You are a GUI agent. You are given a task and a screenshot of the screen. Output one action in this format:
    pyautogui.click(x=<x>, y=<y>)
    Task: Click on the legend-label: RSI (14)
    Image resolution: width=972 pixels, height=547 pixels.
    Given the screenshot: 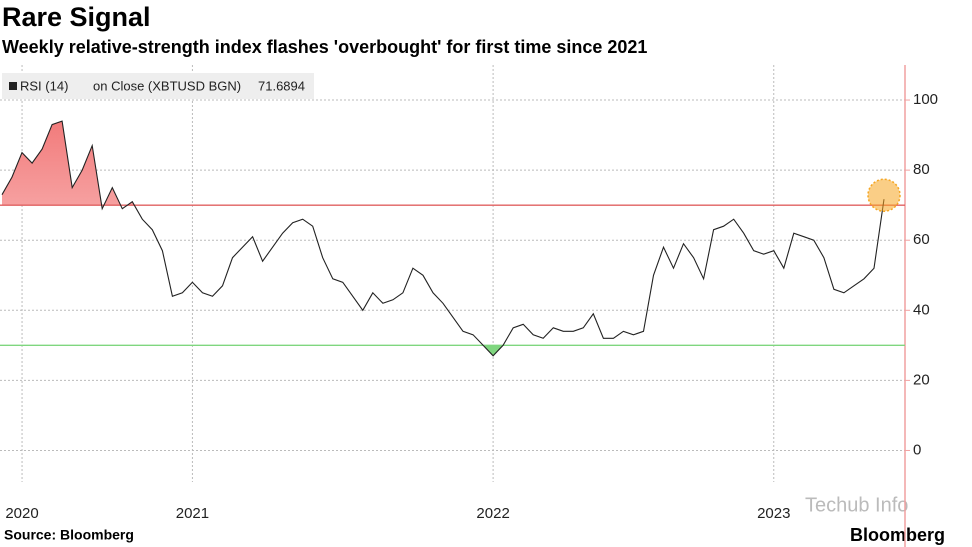 What is the action you would take?
    pyautogui.click(x=44, y=85)
    